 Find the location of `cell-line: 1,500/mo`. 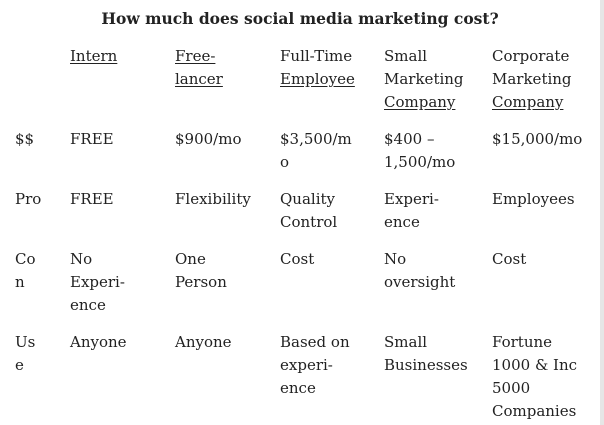

cell-line: 1,500/mo is located at coordinates (420, 162).